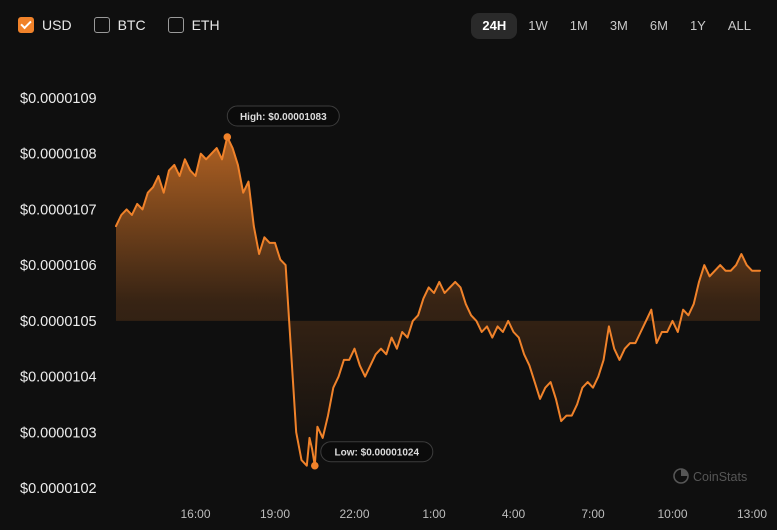  I want to click on annotation-label: Low: $0.00001024, so click(377, 453).